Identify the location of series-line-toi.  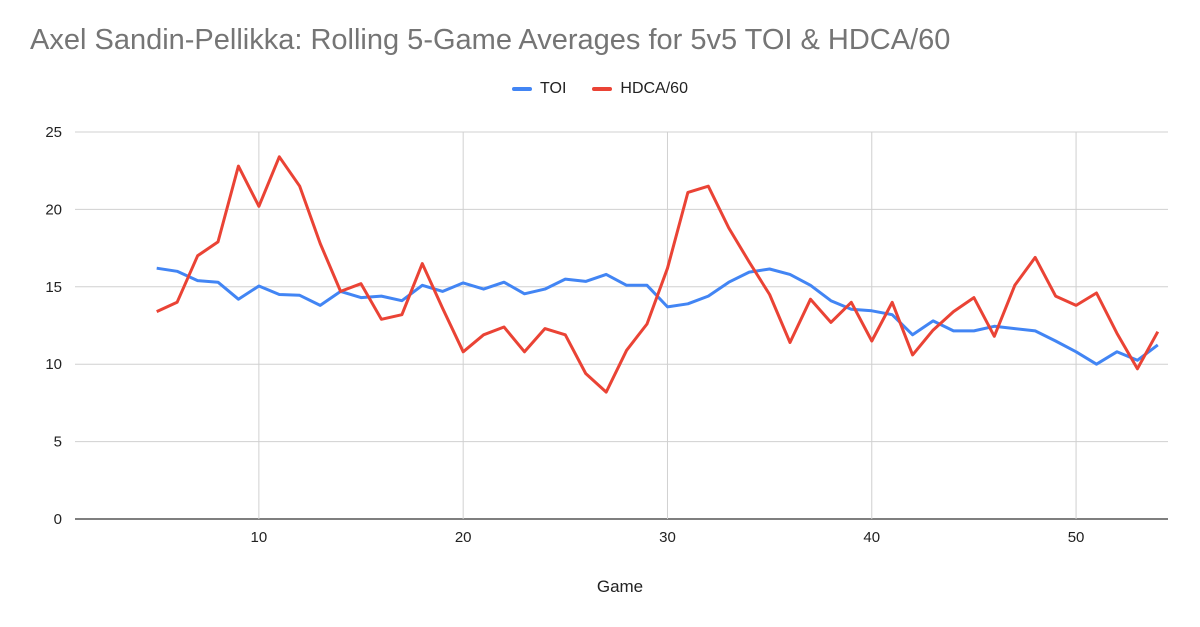
(657, 316).